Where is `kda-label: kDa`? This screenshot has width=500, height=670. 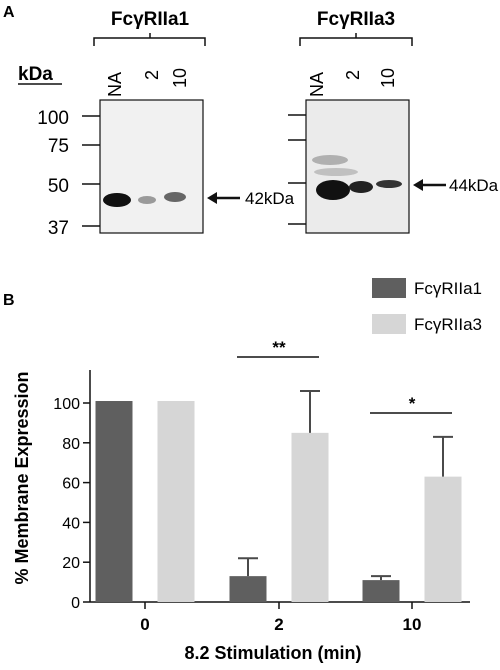
kda-label: kDa is located at coordinates (35, 74).